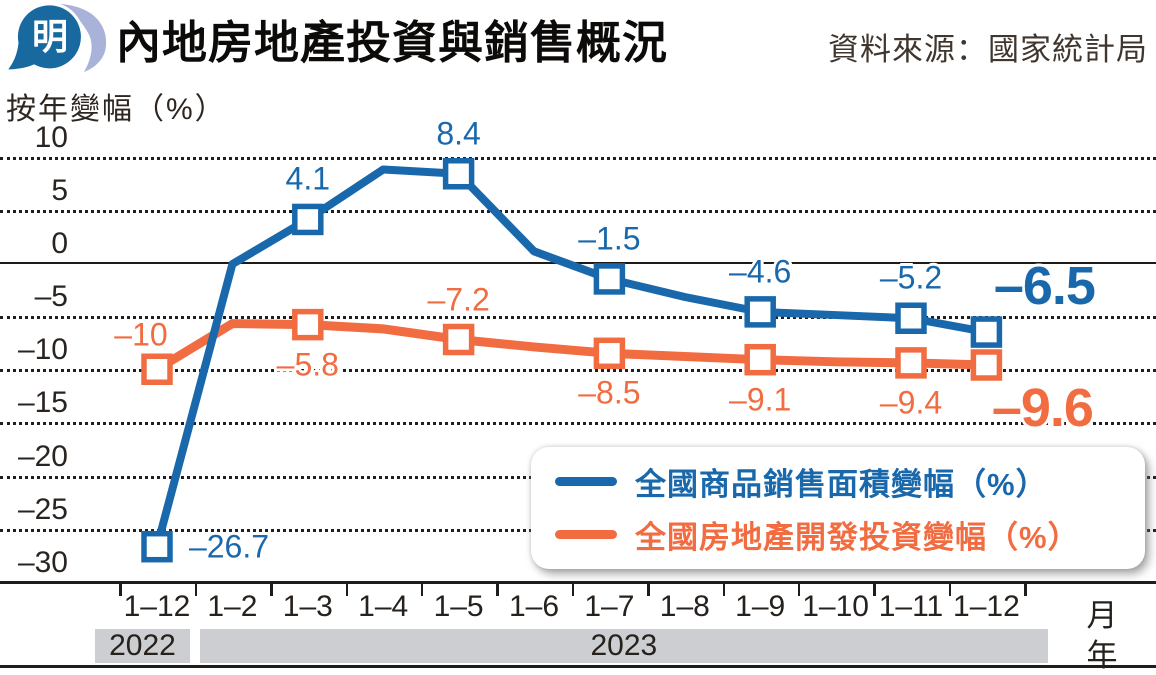 Image resolution: width=1156 pixels, height=675 pixels. I want to click on x-tick-label: 1–2, so click(232, 606).